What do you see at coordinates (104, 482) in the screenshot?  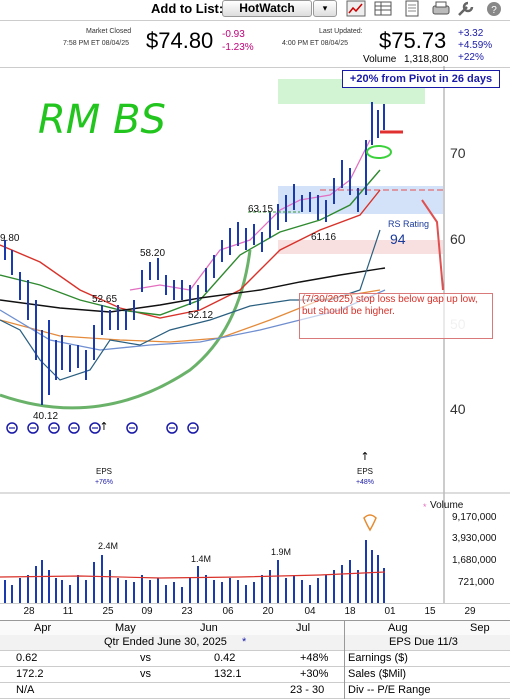 I see `eps-left-pct: +76%` at bounding box center [104, 482].